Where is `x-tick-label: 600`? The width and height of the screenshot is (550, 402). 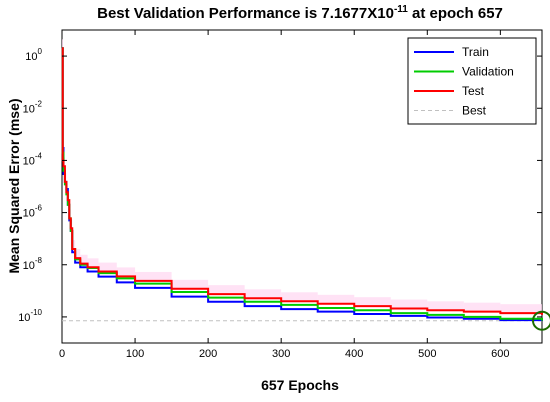
x-tick-label: 600 is located at coordinates (500, 354).